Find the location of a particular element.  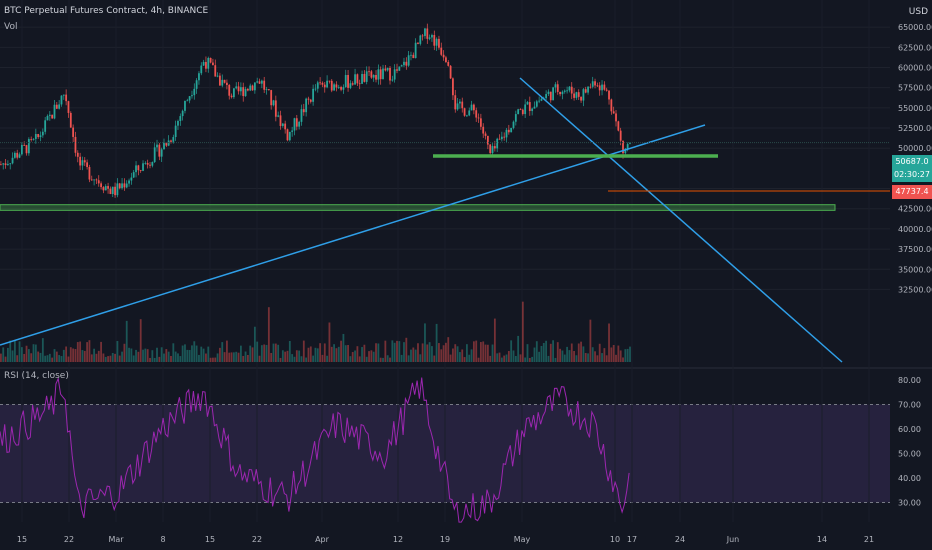

x-tick-label-0: 15 is located at coordinates (22, 539).